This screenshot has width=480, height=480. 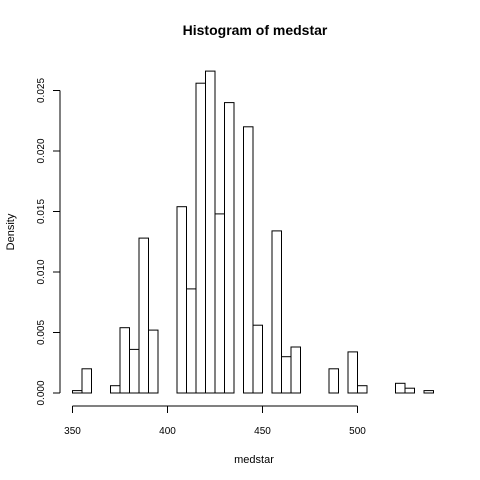 What do you see at coordinates (41, 211) in the screenshot?
I see `y-tick-label: 0.015` at bounding box center [41, 211].